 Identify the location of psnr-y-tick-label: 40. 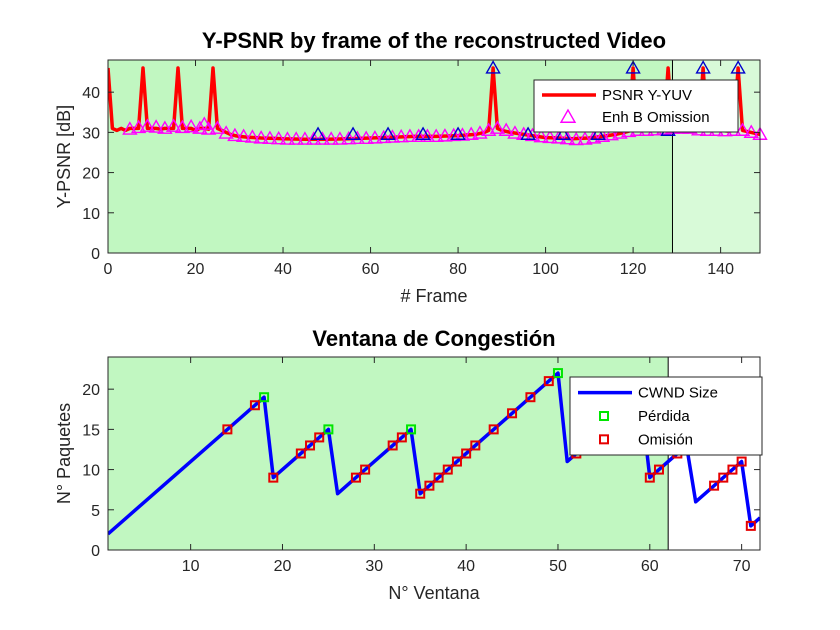
(91, 93).